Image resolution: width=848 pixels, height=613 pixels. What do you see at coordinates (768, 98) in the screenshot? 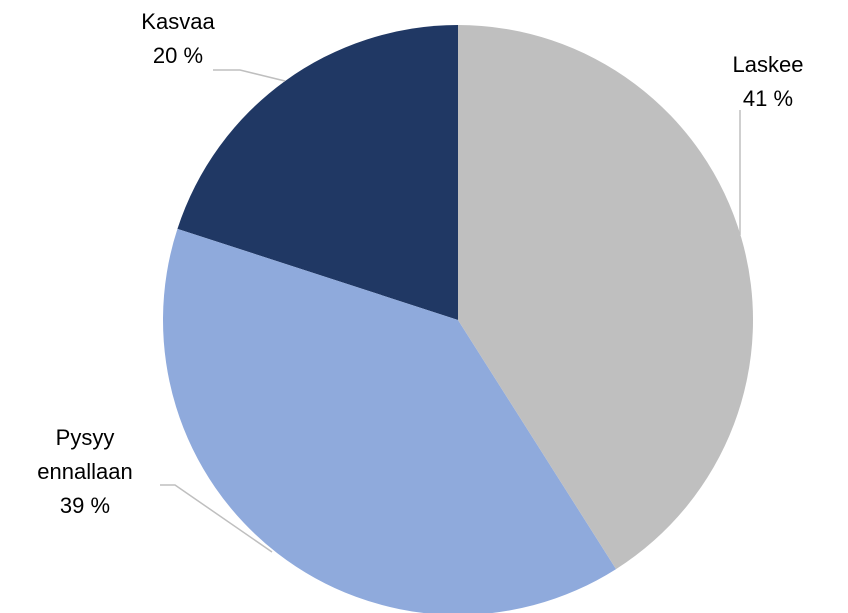
I see `value-label: 41 %` at bounding box center [768, 98].